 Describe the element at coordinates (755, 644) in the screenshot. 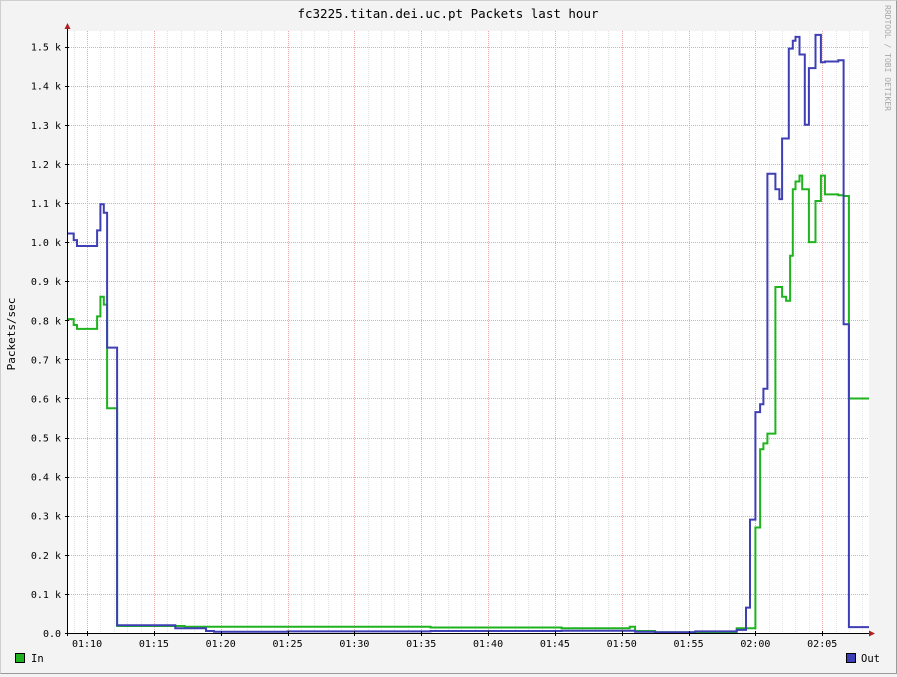

I see `x-tick-label: 02:00` at that location.